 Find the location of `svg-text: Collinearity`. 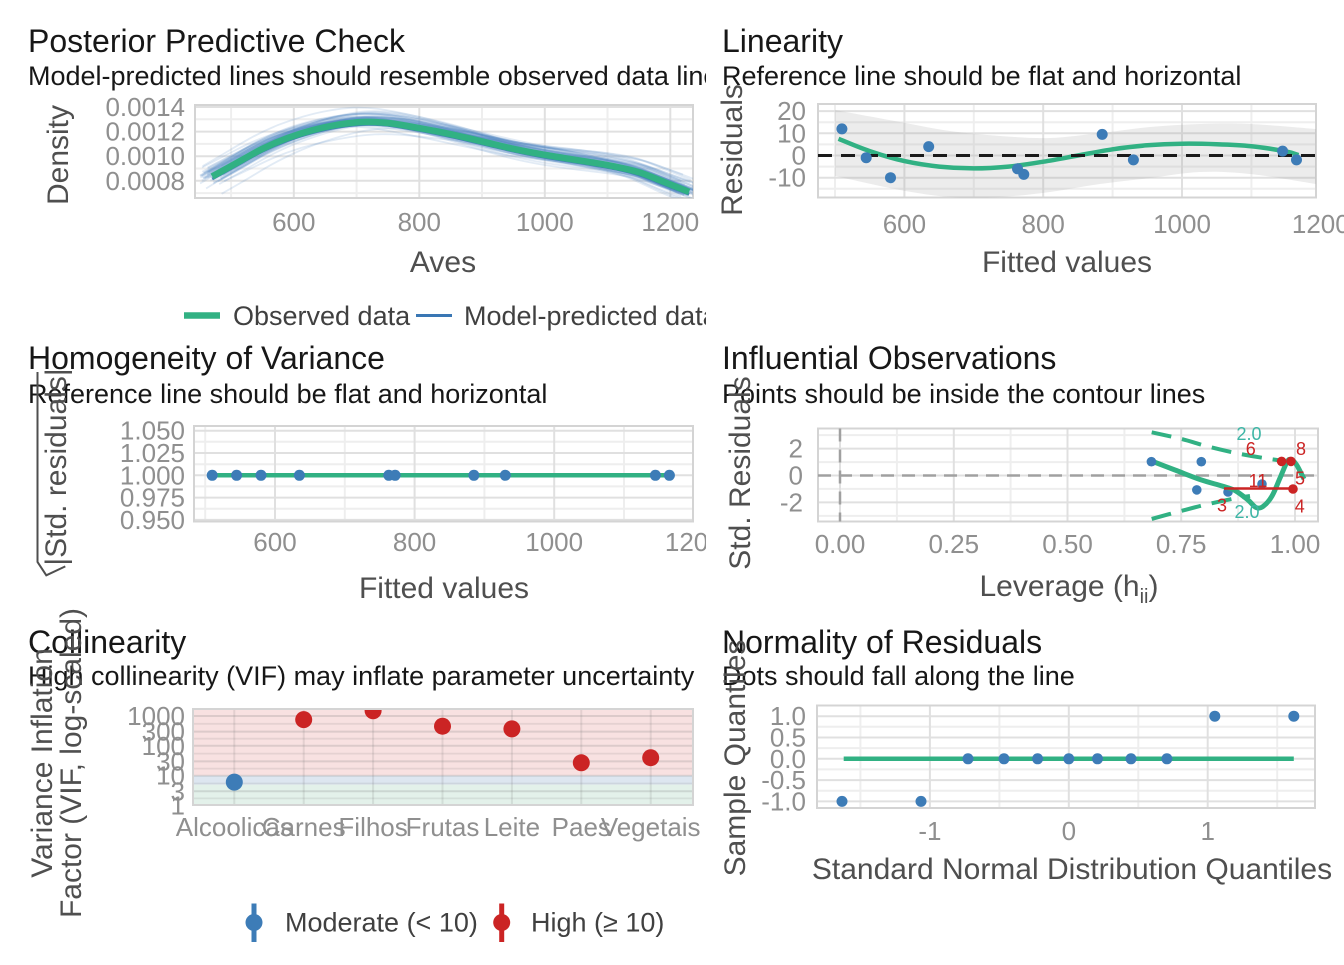

svg-text: Collinearity is located at coordinates (107, 642).